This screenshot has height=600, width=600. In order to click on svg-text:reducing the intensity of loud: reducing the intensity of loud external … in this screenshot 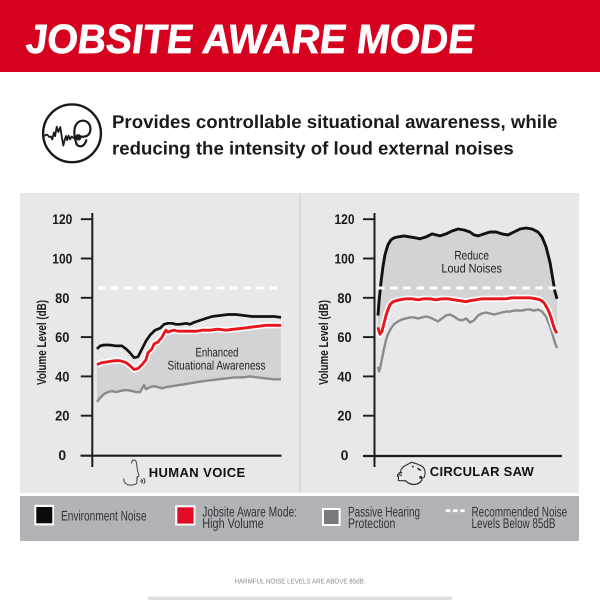, I will do `click(313, 148)`.